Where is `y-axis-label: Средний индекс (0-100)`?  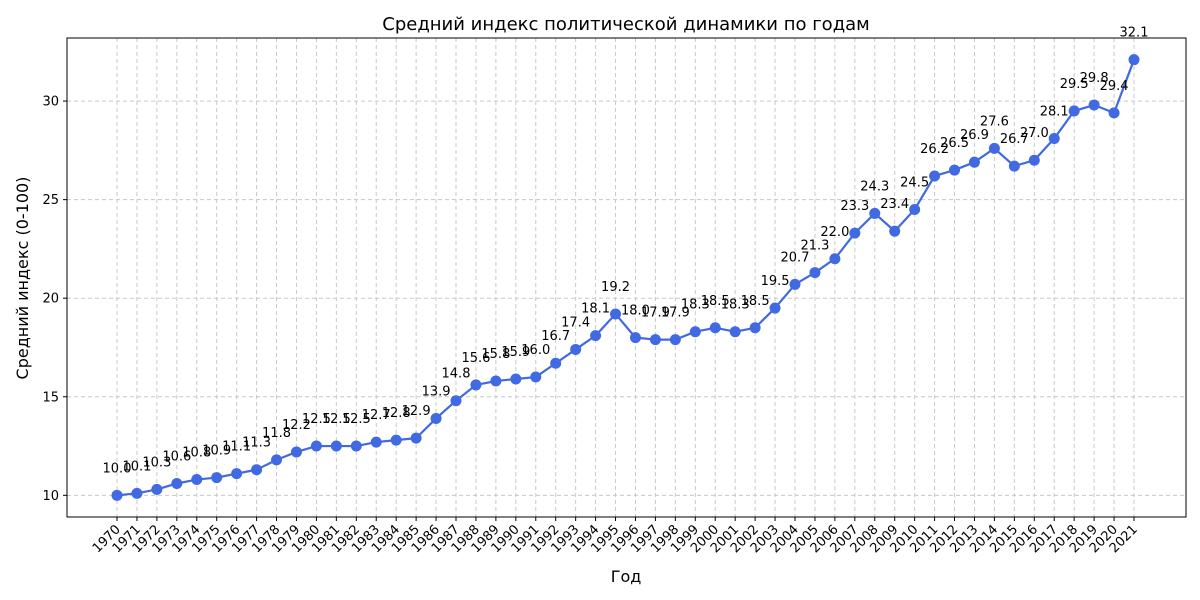 y-axis-label: Средний индекс (0-100) is located at coordinates (22, 278).